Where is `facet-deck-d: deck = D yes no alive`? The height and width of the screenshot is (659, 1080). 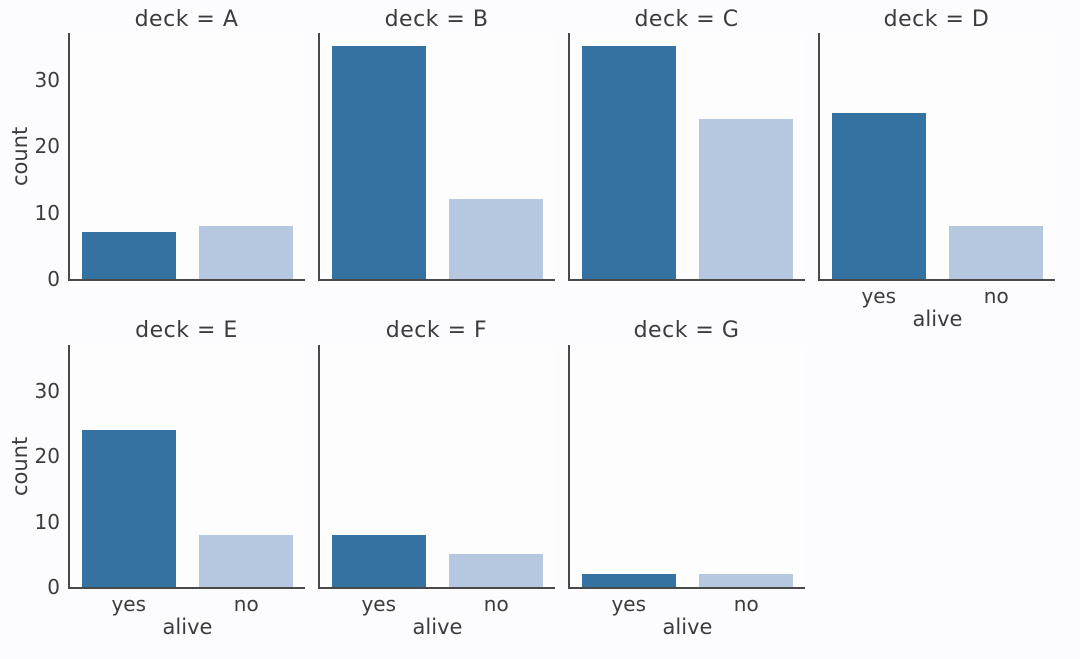 facet-deck-d: deck = D yes no alive is located at coordinates (936, 165).